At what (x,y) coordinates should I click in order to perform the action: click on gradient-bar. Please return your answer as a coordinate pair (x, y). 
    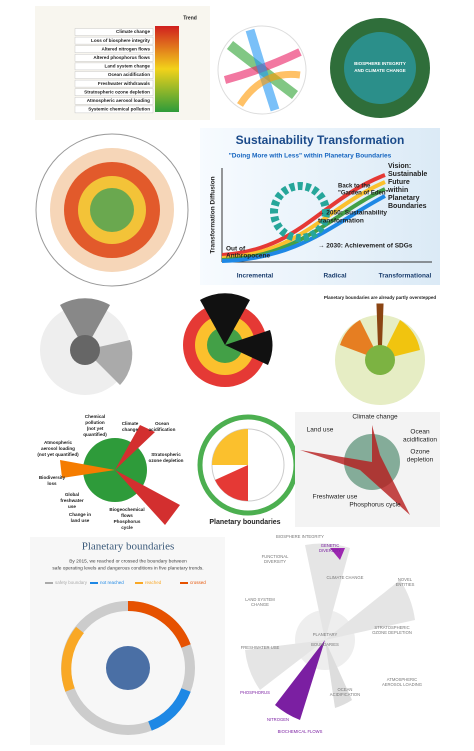
    Looking at the image, I should click on (167, 69).